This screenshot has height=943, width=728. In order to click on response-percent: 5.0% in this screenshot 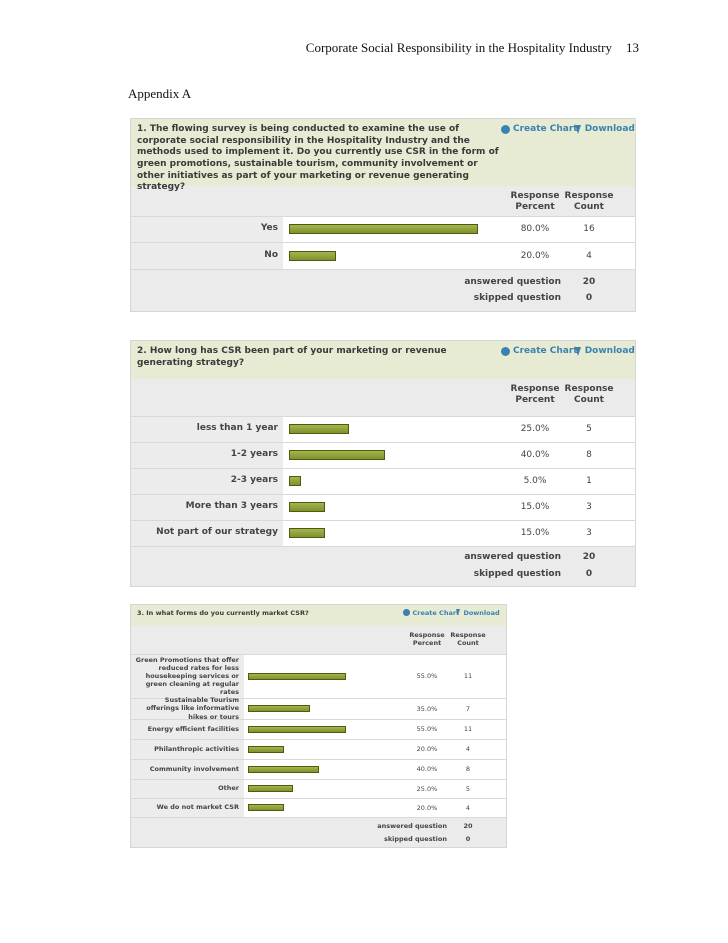, I will do `click(535, 481)`.